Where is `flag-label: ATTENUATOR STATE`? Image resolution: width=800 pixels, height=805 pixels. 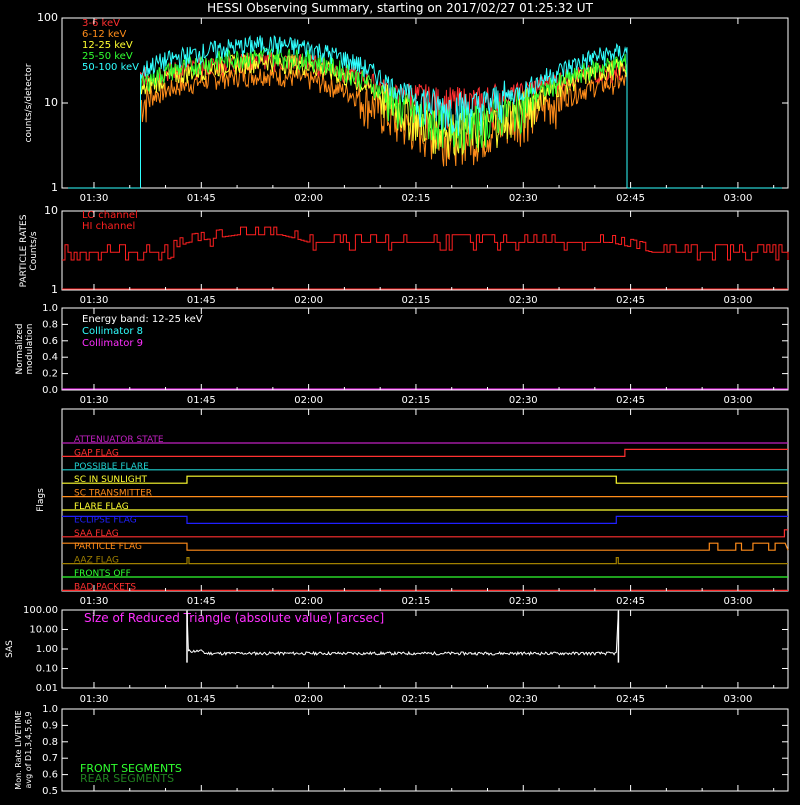
flag-label: ATTENUATOR STATE is located at coordinates (119, 440).